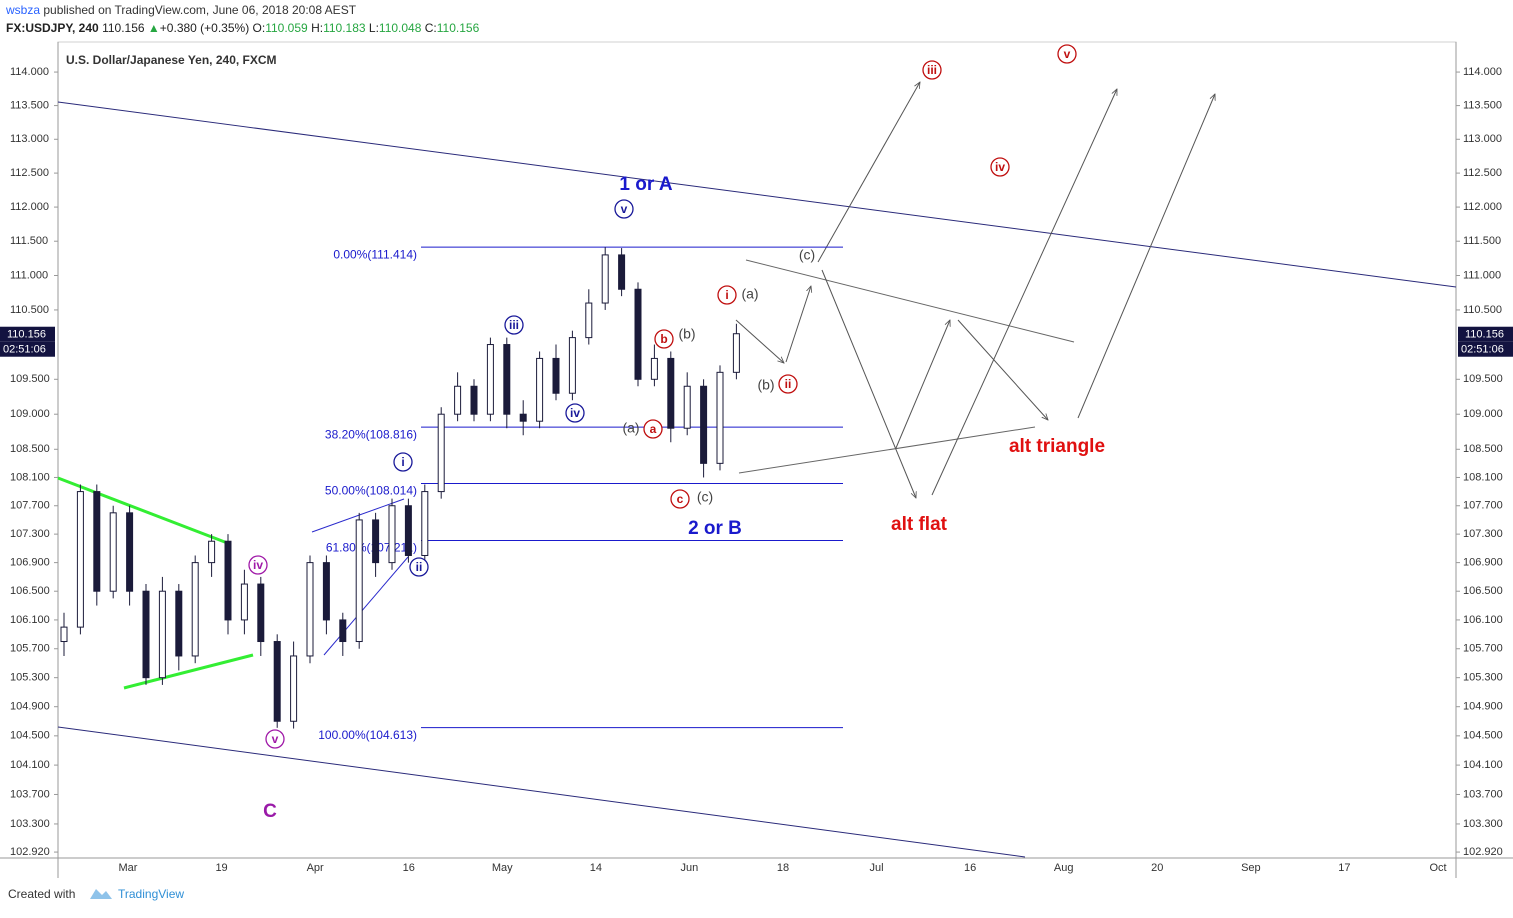 This screenshot has height=918, width=1513. What do you see at coordinates (317, 28) in the screenshot?
I see `high-label: H:` at bounding box center [317, 28].